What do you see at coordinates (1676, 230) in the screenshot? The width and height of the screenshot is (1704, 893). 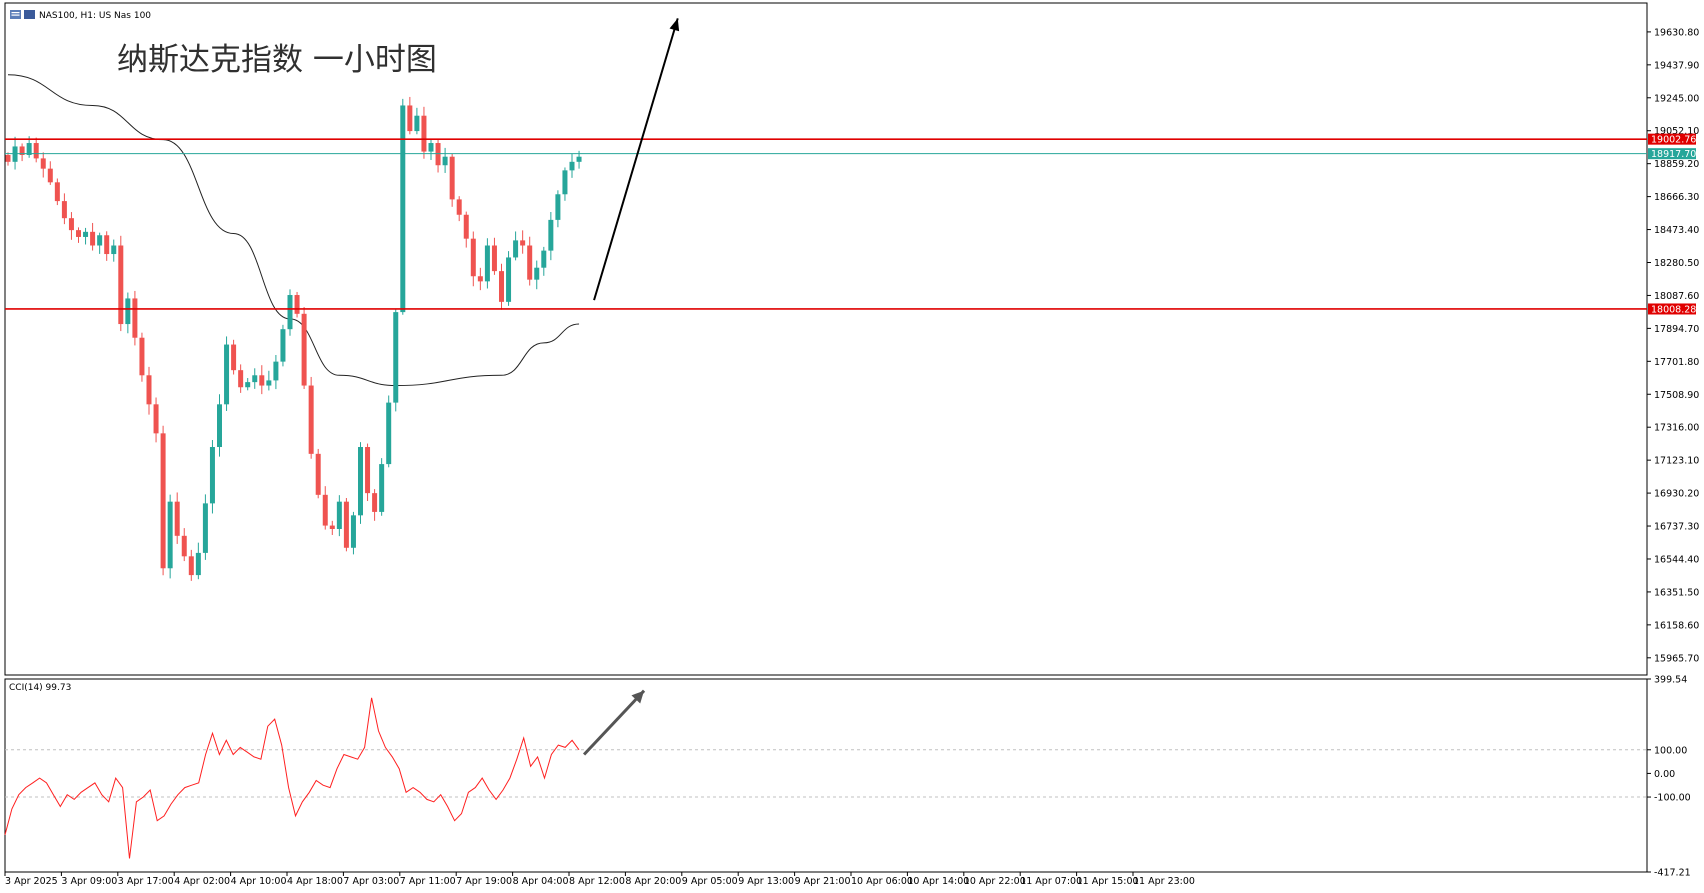 I see `price-tick-label: 18473.40` at bounding box center [1676, 230].